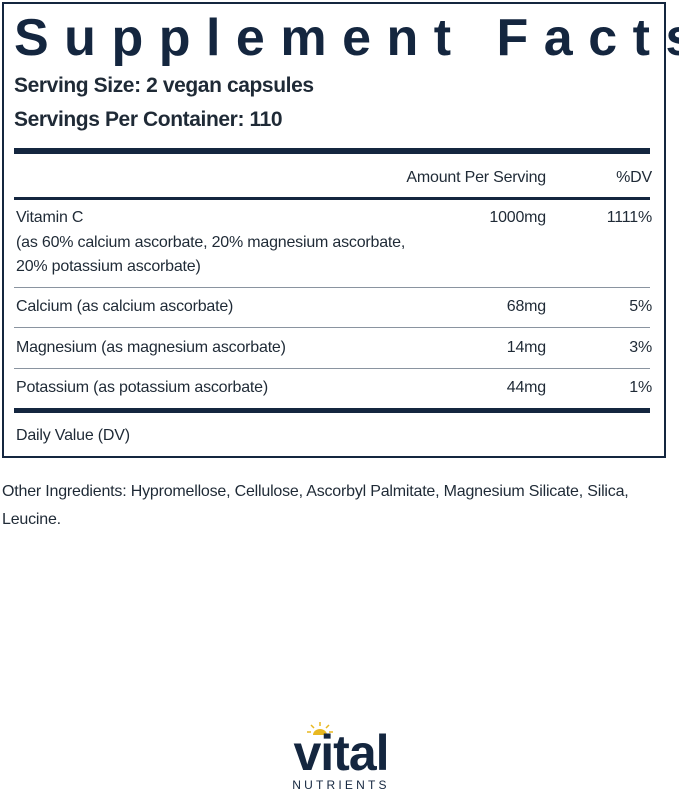 The width and height of the screenshot is (679, 796). Describe the element at coordinates (164, 85) in the screenshot. I see `serving-size: Serving Size: 2 vegan capsules` at that location.